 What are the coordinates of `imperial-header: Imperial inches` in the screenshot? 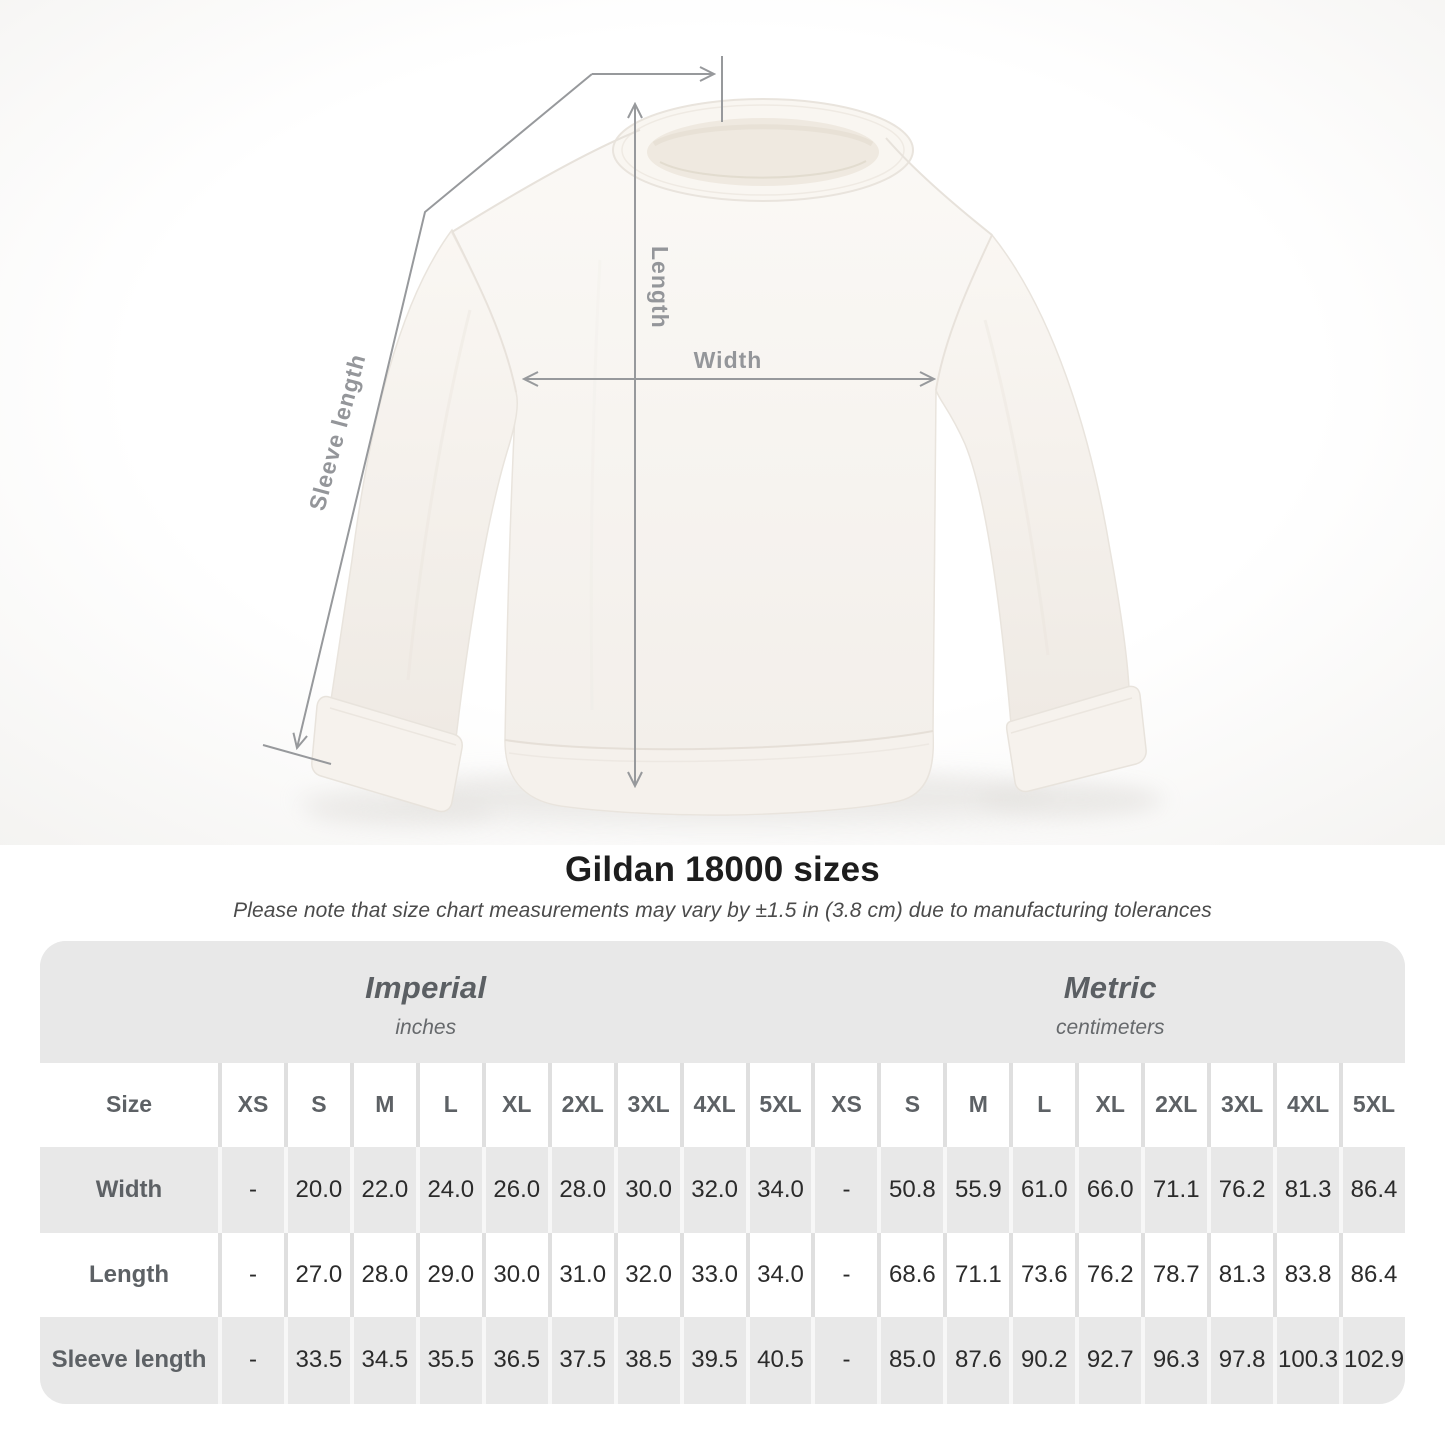 It's located at (426, 1002).